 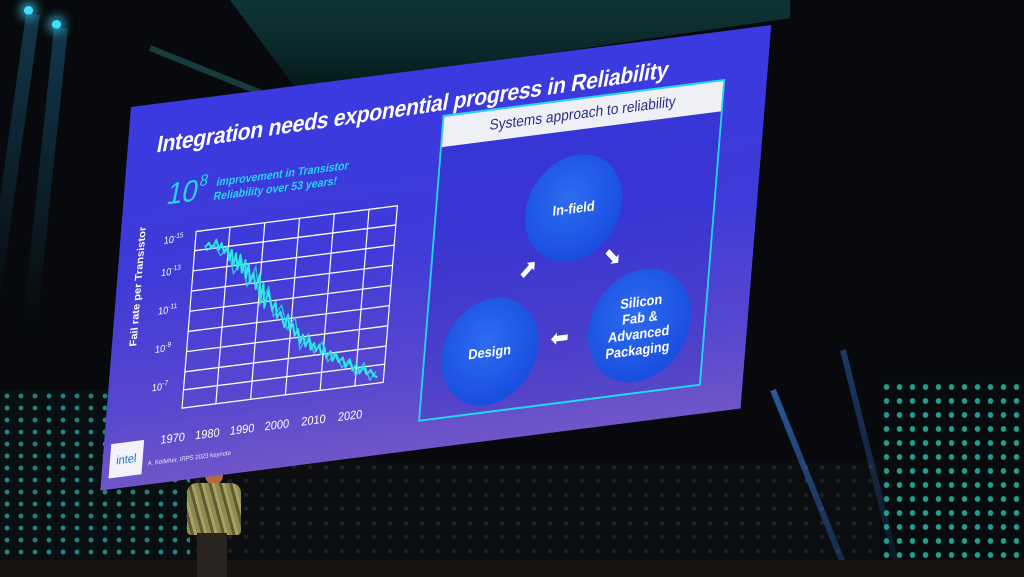 I want to click on y-tick: 10⁻⁹, so click(x=163, y=349).